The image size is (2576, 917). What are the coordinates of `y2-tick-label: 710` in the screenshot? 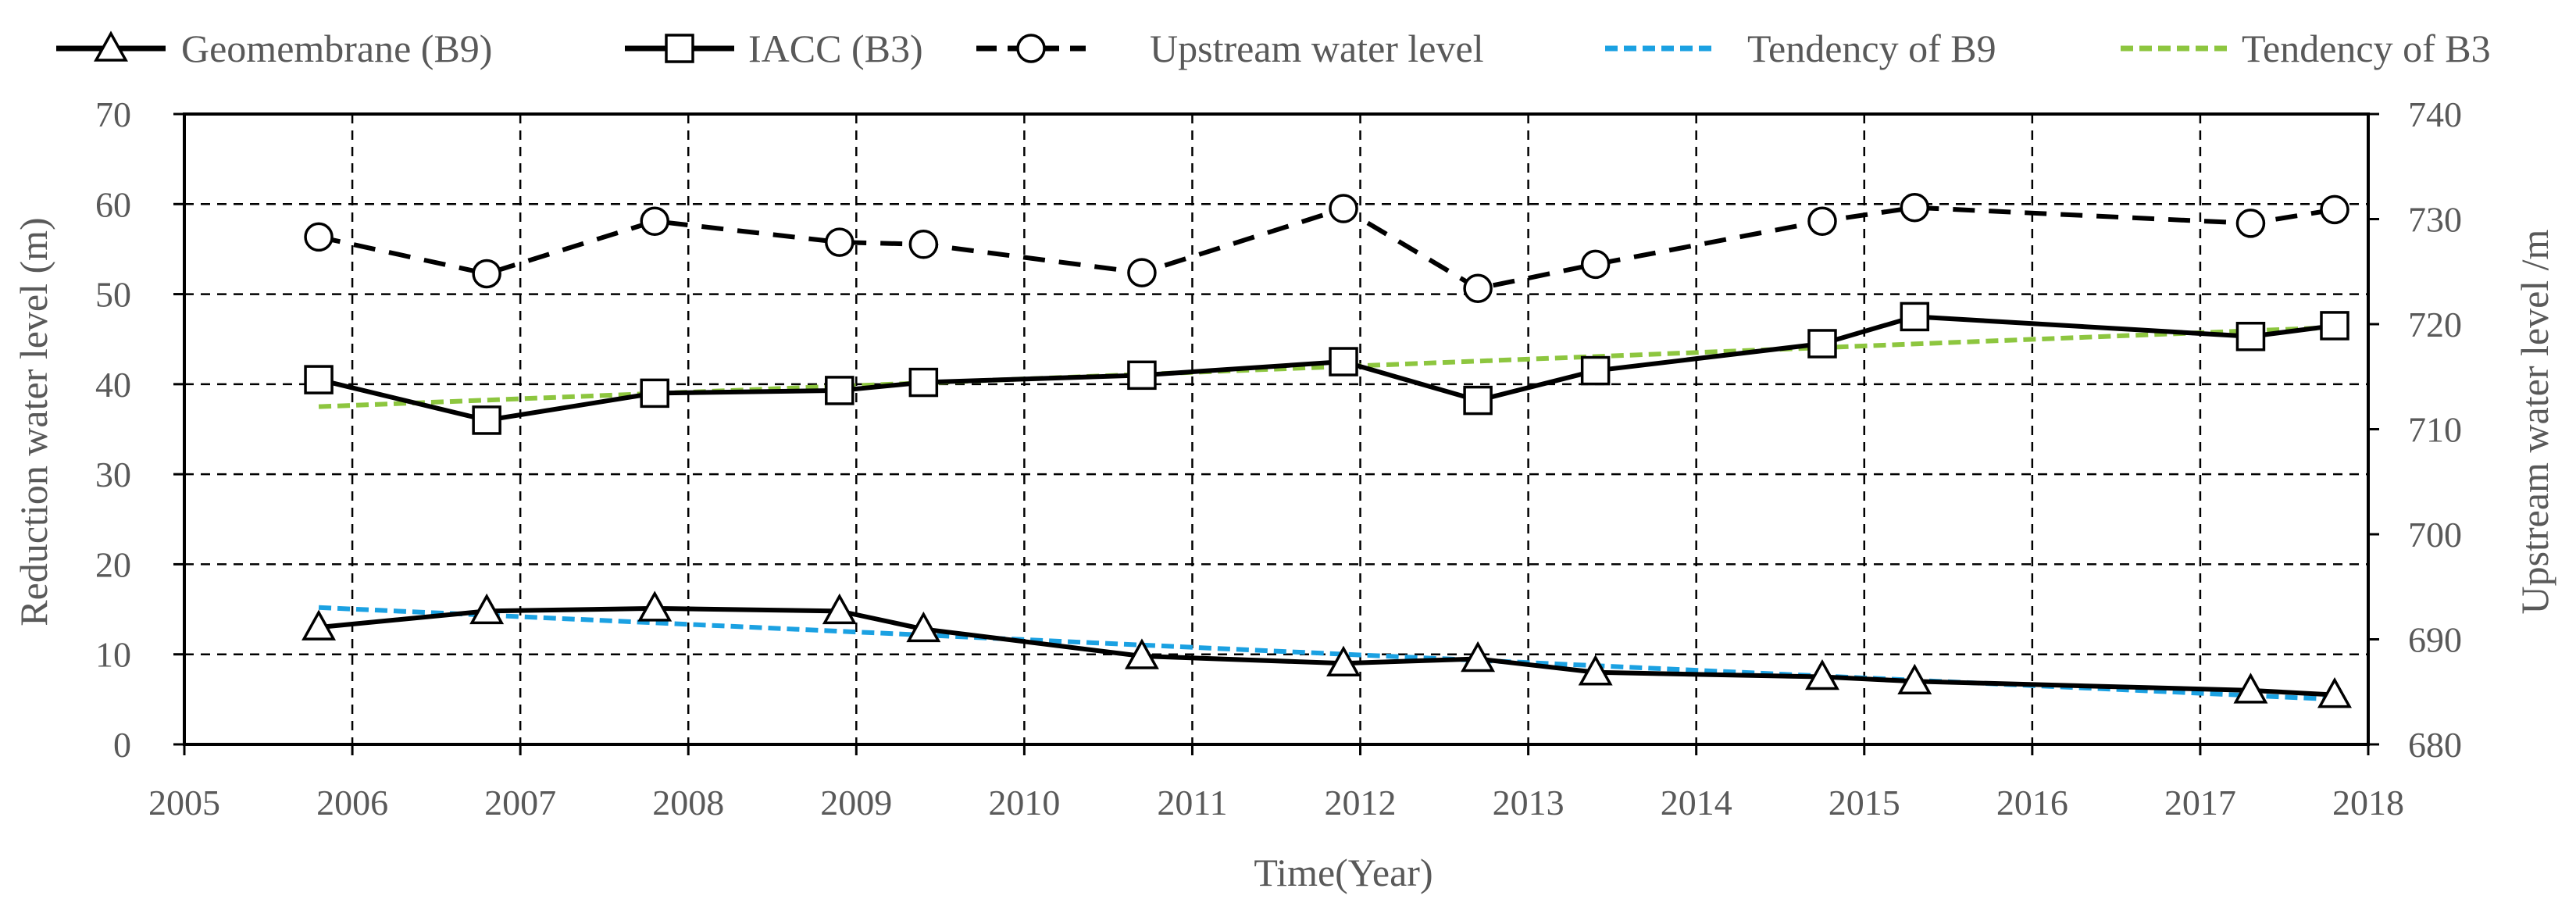 It's located at (2435, 430).